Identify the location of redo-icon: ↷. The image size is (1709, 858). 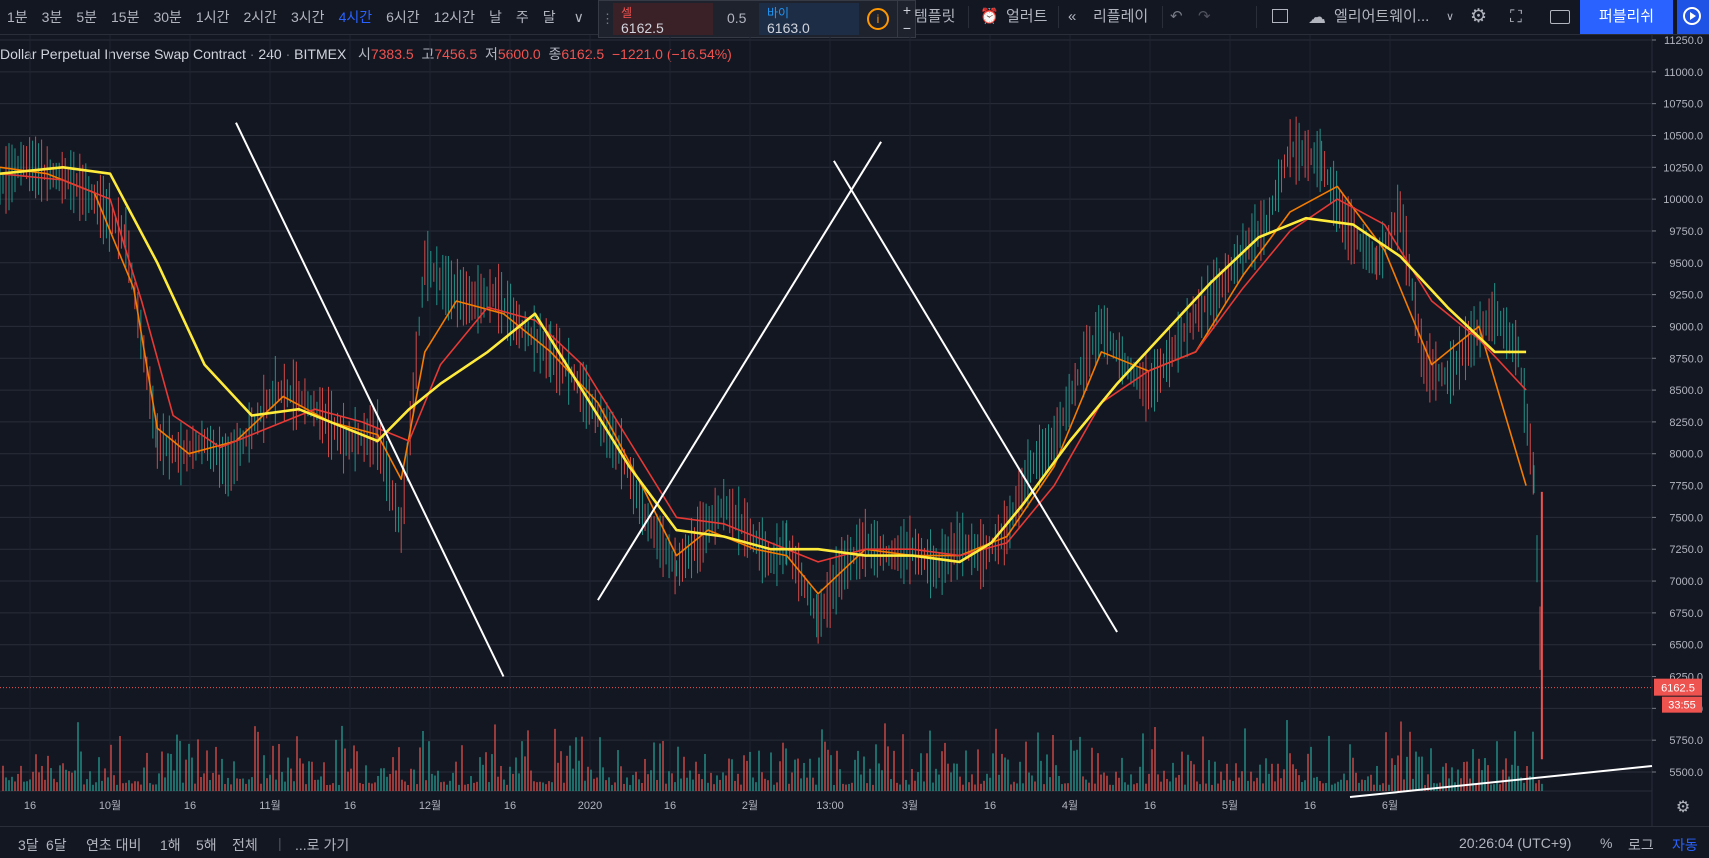
(1204, 16).